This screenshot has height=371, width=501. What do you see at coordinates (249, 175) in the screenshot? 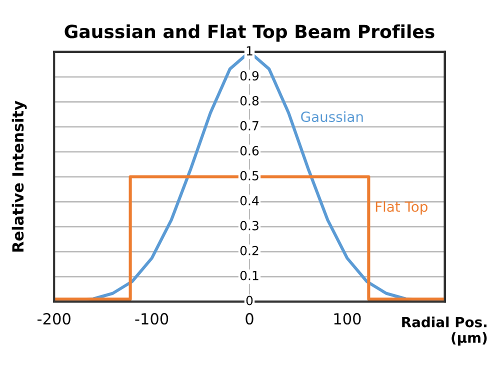
I see `y-tick-label: 0.5` at bounding box center [249, 175].